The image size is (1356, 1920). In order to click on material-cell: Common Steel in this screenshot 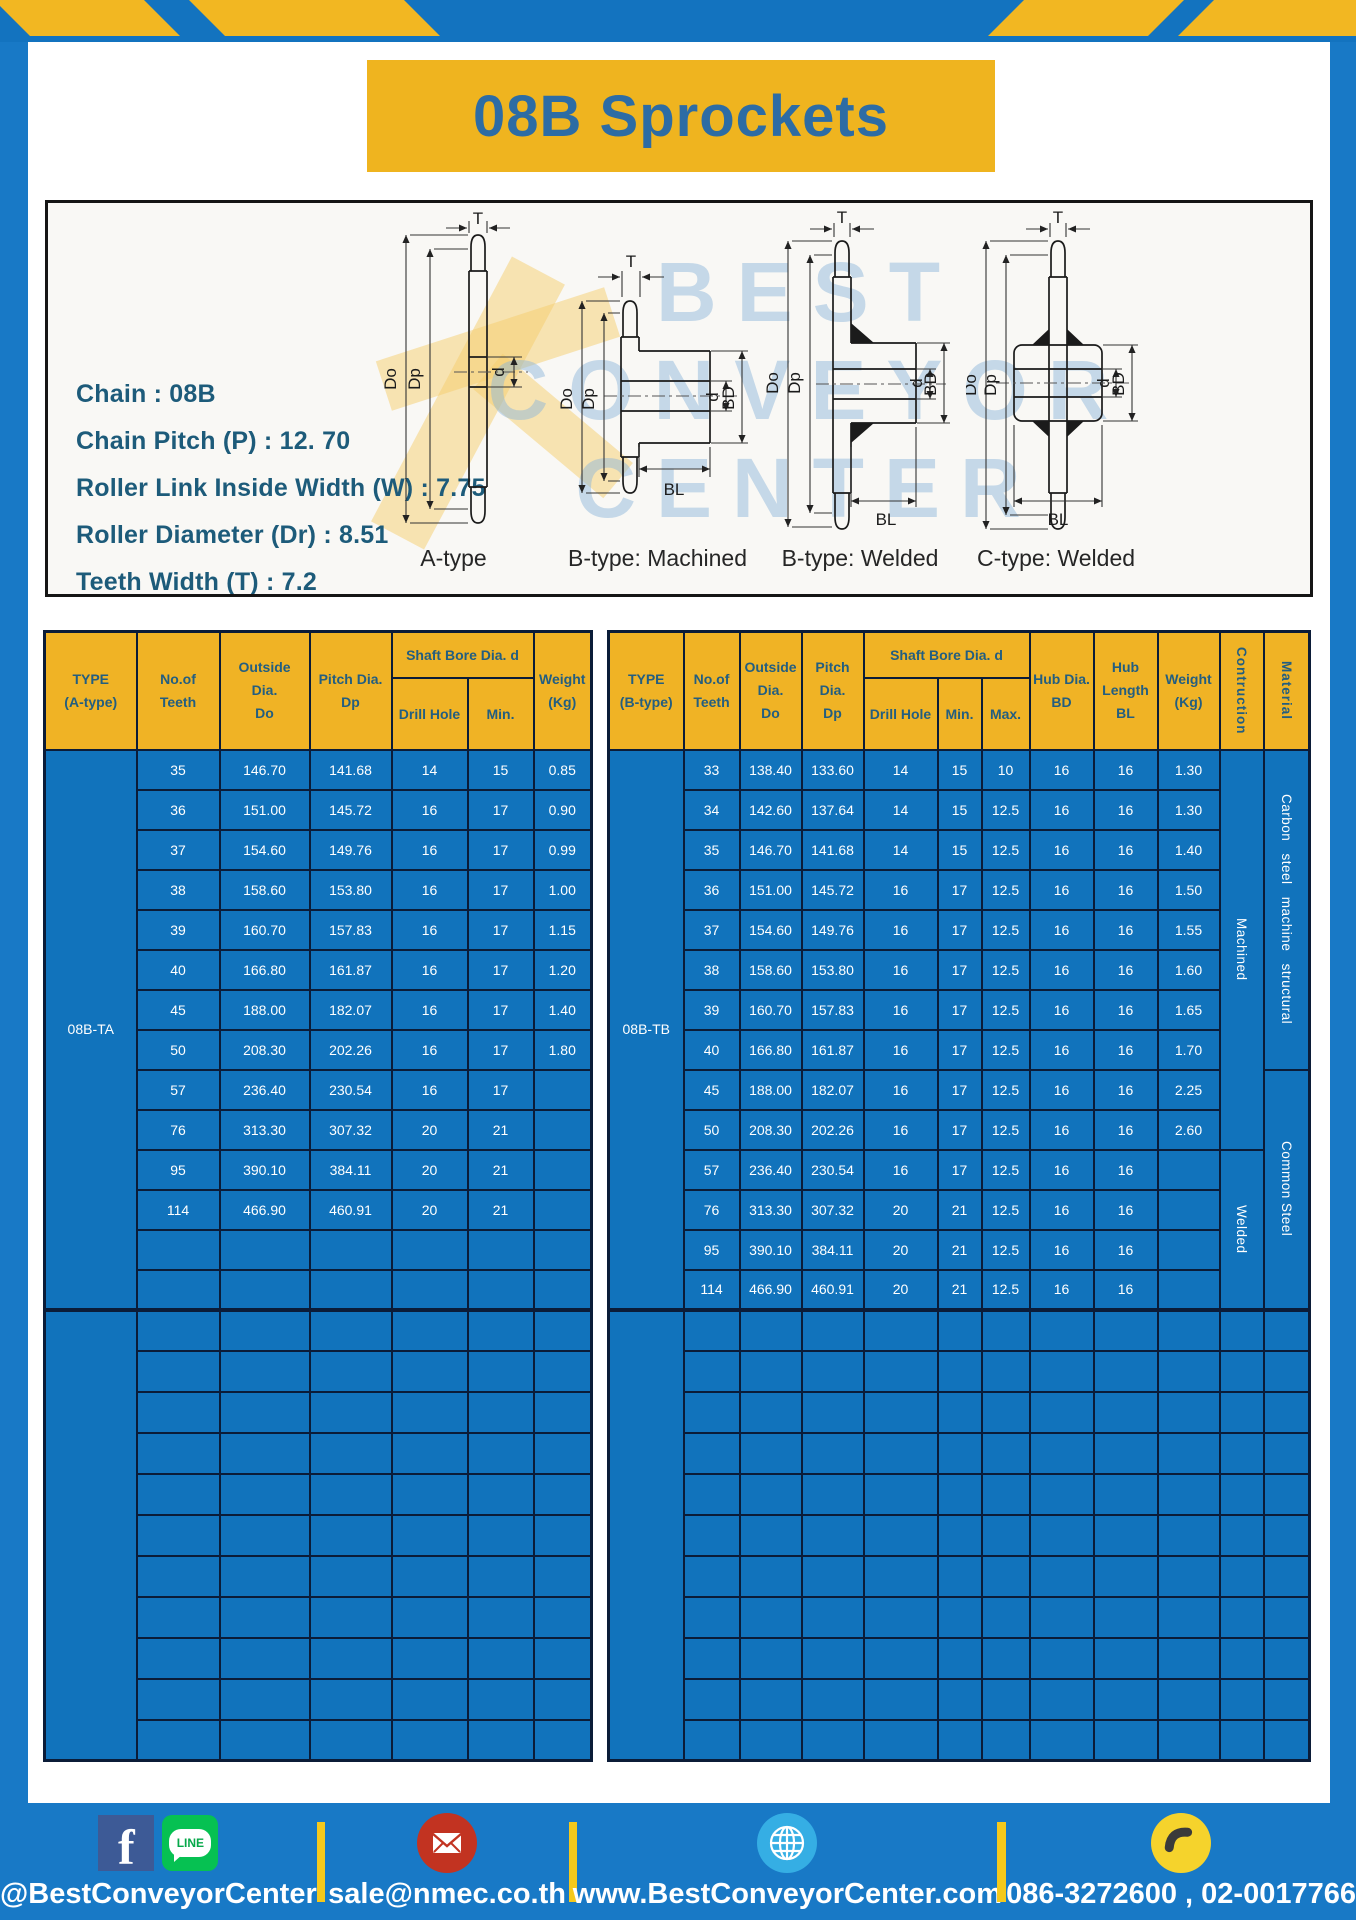, I will do `click(1286, 1189)`.